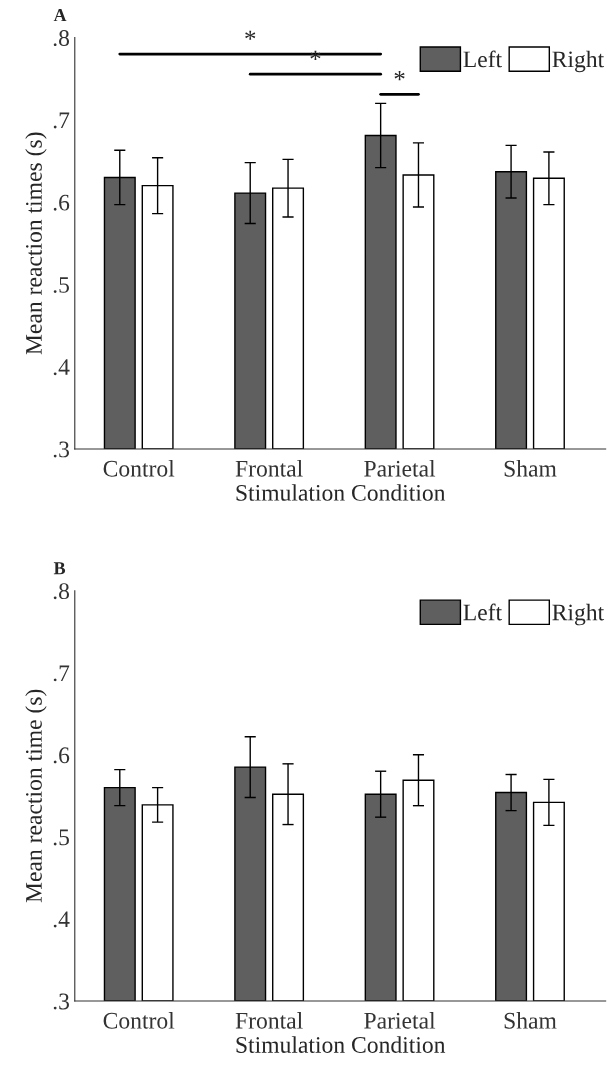 The image size is (613, 1074). Describe the element at coordinates (60, 15) in the screenshot. I see `chart-title: A` at that location.